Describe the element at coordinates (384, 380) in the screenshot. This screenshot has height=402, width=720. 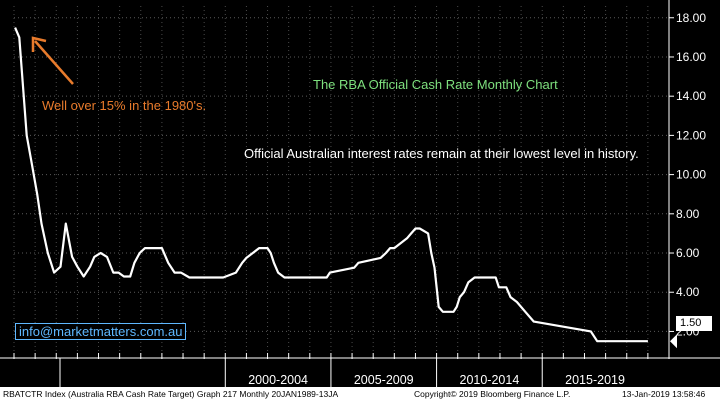
I see `x-period-label: 2005-2009` at that location.